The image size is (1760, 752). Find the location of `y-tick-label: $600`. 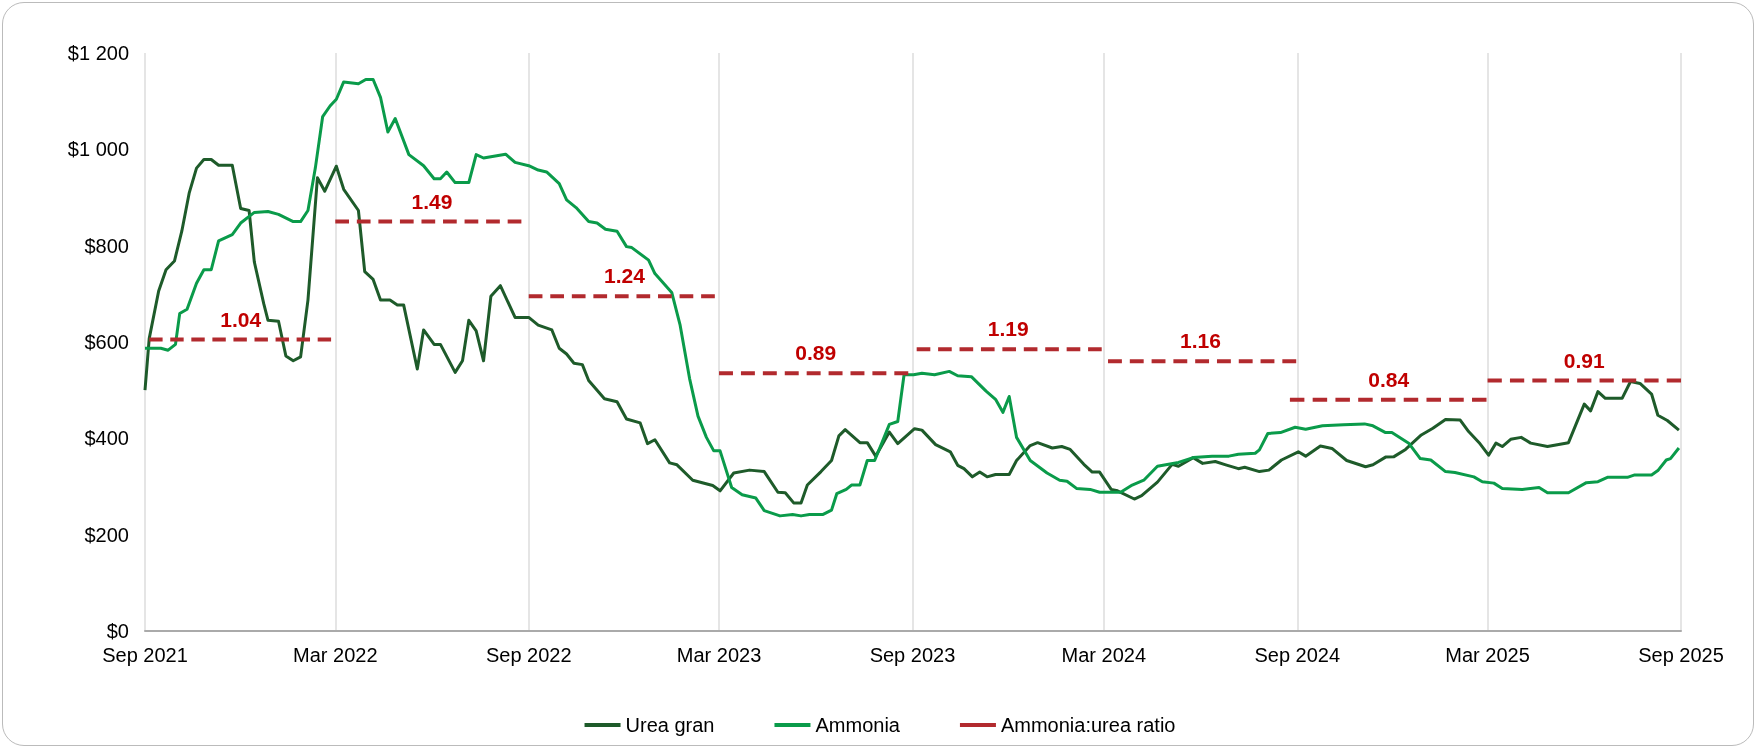

y-tick-label: $600 is located at coordinates (106, 342).